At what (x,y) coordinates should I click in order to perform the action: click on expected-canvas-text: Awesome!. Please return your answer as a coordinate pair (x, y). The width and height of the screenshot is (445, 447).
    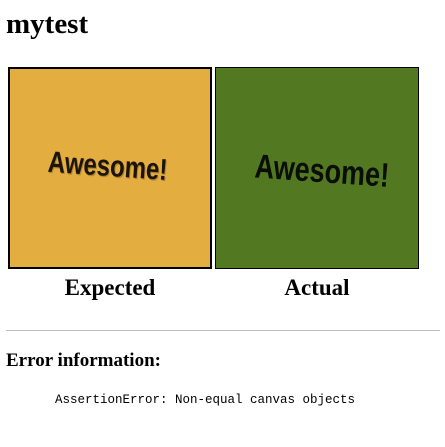
    Looking at the image, I should click on (107, 166).